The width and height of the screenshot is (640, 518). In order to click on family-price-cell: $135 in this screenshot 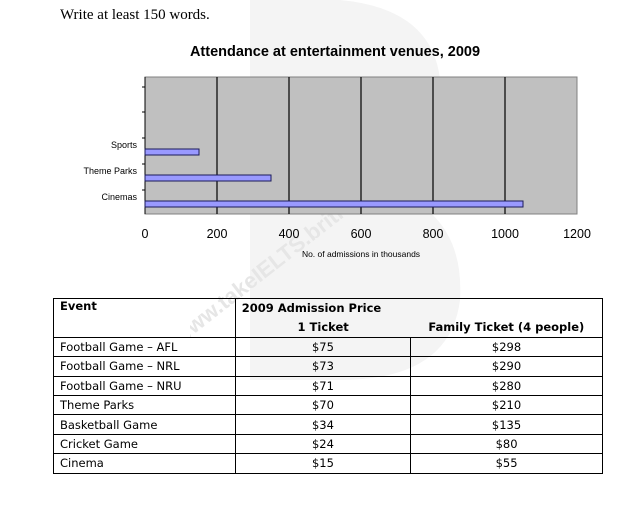, I will do `click(506, 424)`.